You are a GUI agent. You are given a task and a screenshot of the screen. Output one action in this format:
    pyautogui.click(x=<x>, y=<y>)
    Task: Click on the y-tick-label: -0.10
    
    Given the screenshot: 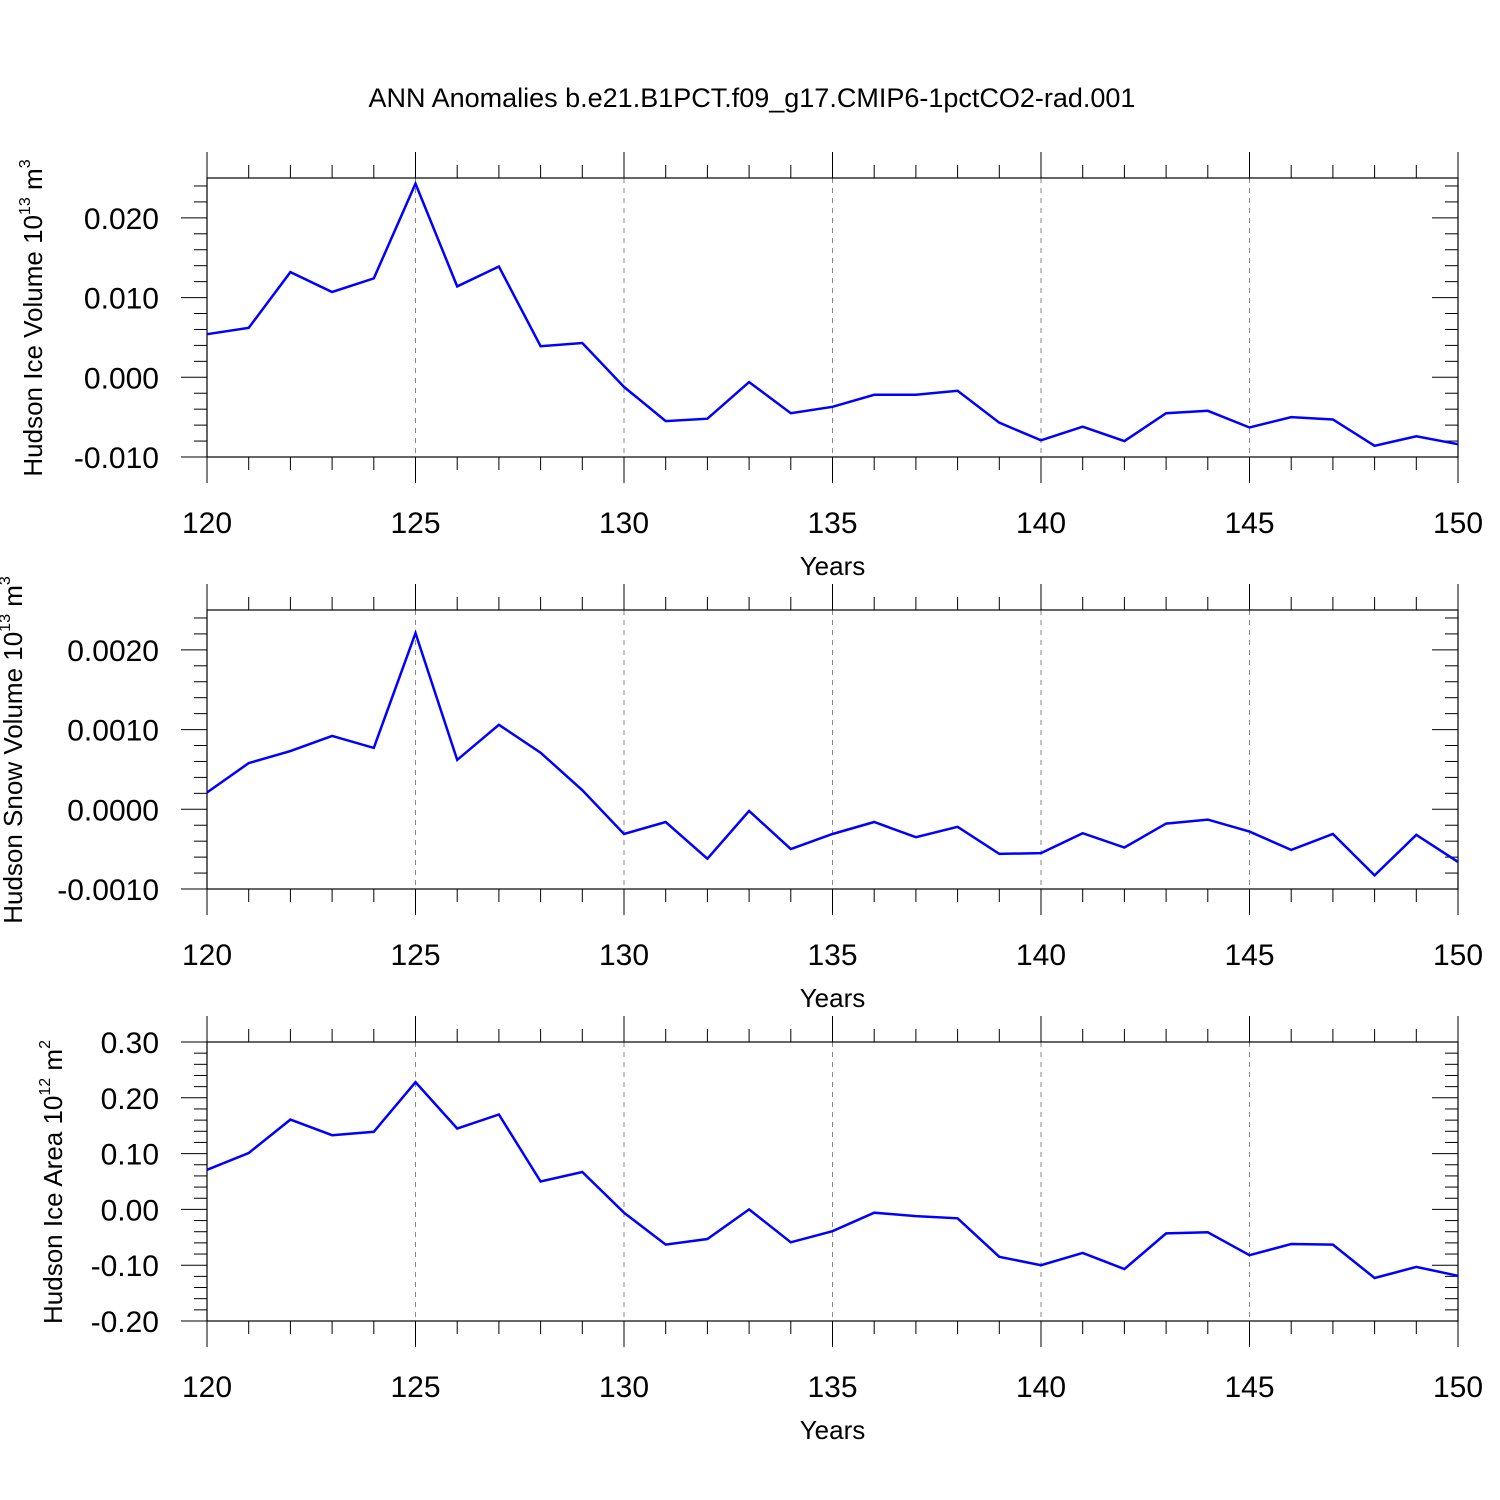 What is the action you would take?
    pyautogui.click(x=125, y=1266)
    